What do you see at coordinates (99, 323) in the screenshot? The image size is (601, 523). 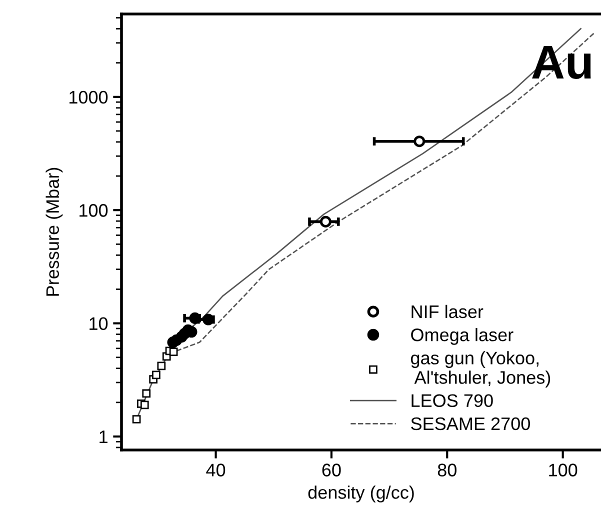 I see `y-tick-label: 10` at bounding box center [99, 323].